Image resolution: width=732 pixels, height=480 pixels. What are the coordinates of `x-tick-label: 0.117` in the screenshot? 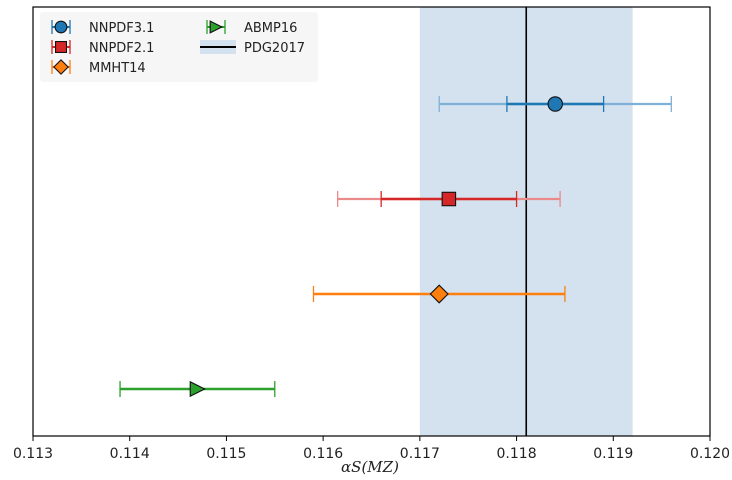 It's located at (420, 454).